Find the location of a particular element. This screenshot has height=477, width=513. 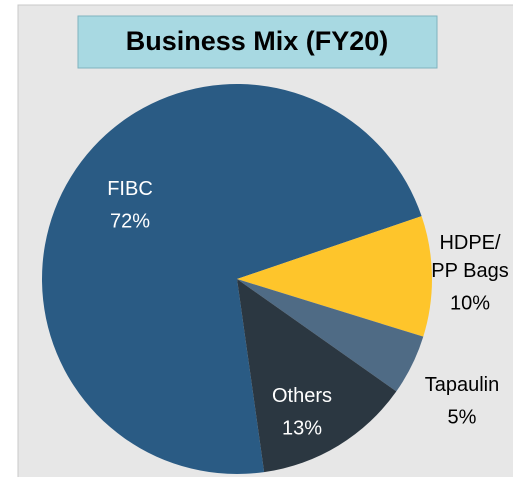

title-box is located at coordinates (257, 42).